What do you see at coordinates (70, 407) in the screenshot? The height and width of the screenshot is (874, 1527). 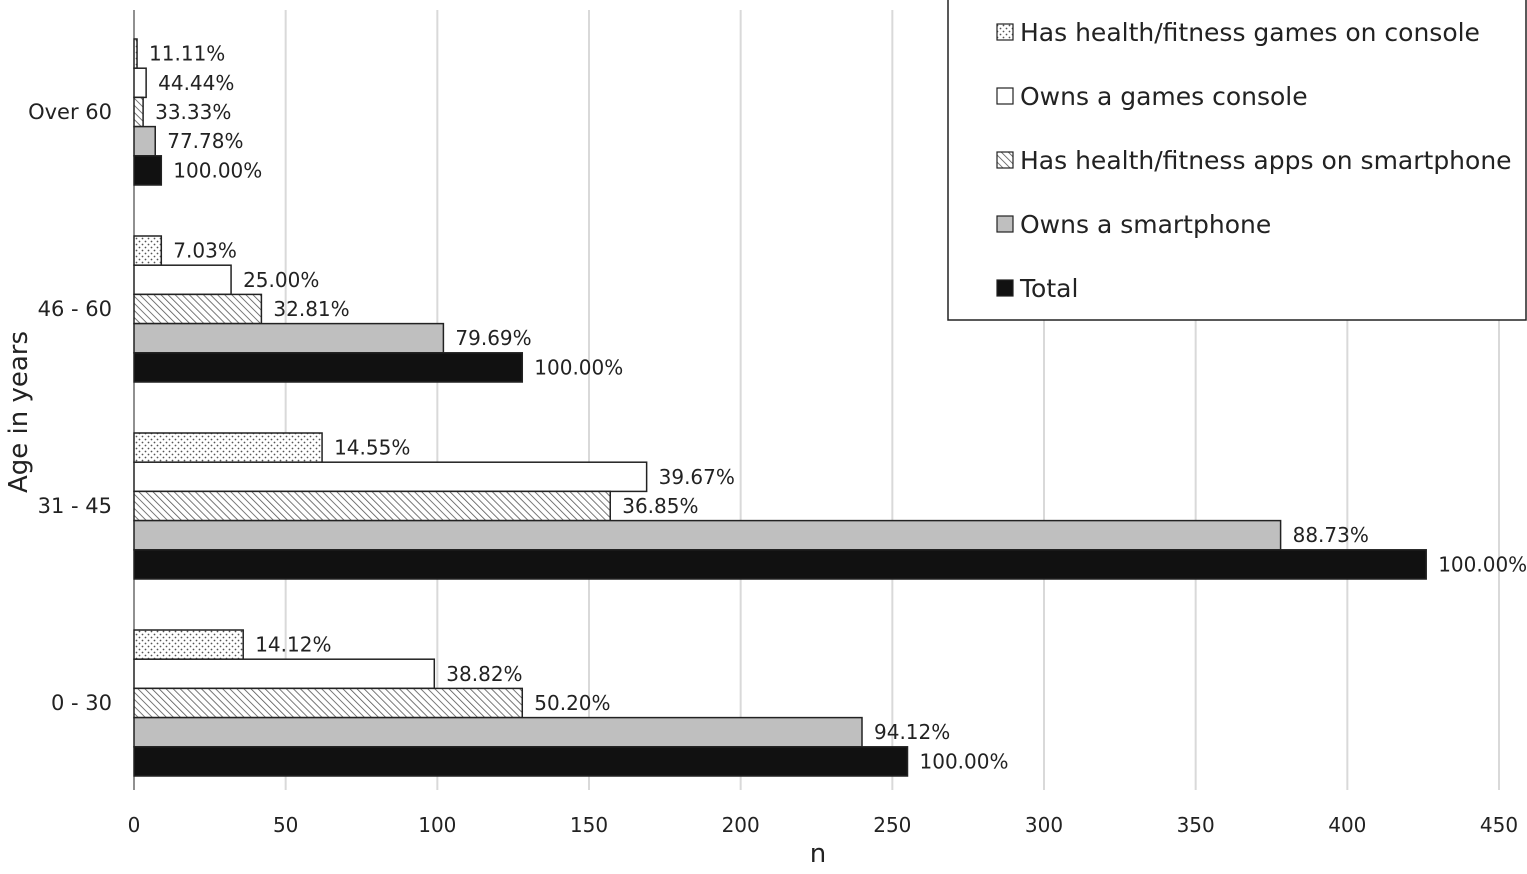 I see `category-labels: Over 60 46 - 60 31 - 45 0 - 30` at bounding box center [70, 407].